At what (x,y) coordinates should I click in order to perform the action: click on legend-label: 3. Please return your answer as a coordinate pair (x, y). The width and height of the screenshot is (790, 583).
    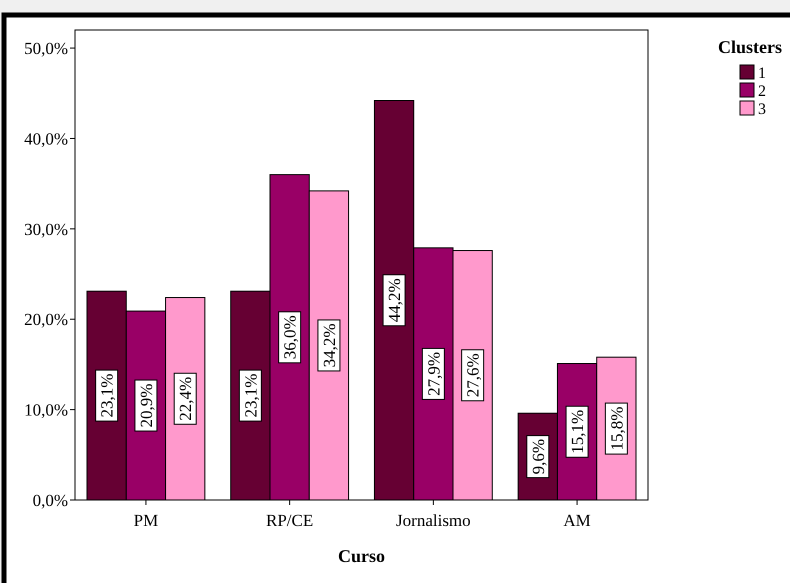
    Looking at the image, I should click on (762, 109).